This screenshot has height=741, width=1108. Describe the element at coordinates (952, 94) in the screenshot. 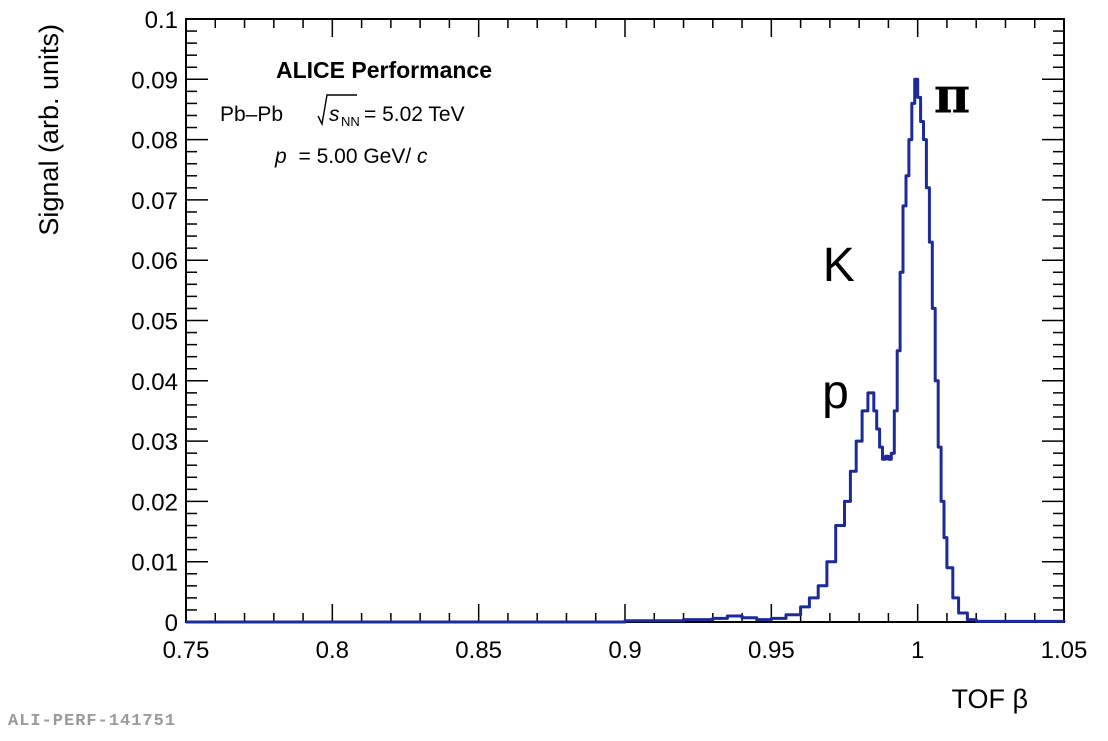

I see `pion-peak-label: π` at that location.